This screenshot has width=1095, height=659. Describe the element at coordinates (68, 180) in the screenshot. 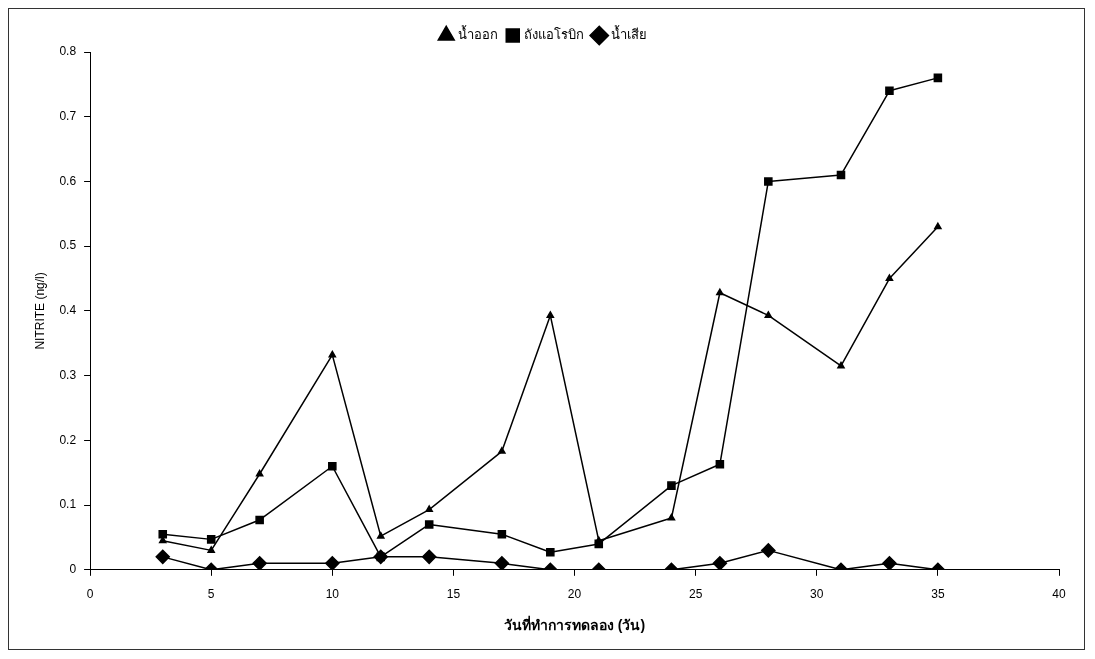

I see `y-tick-label: 0.6` at that location.